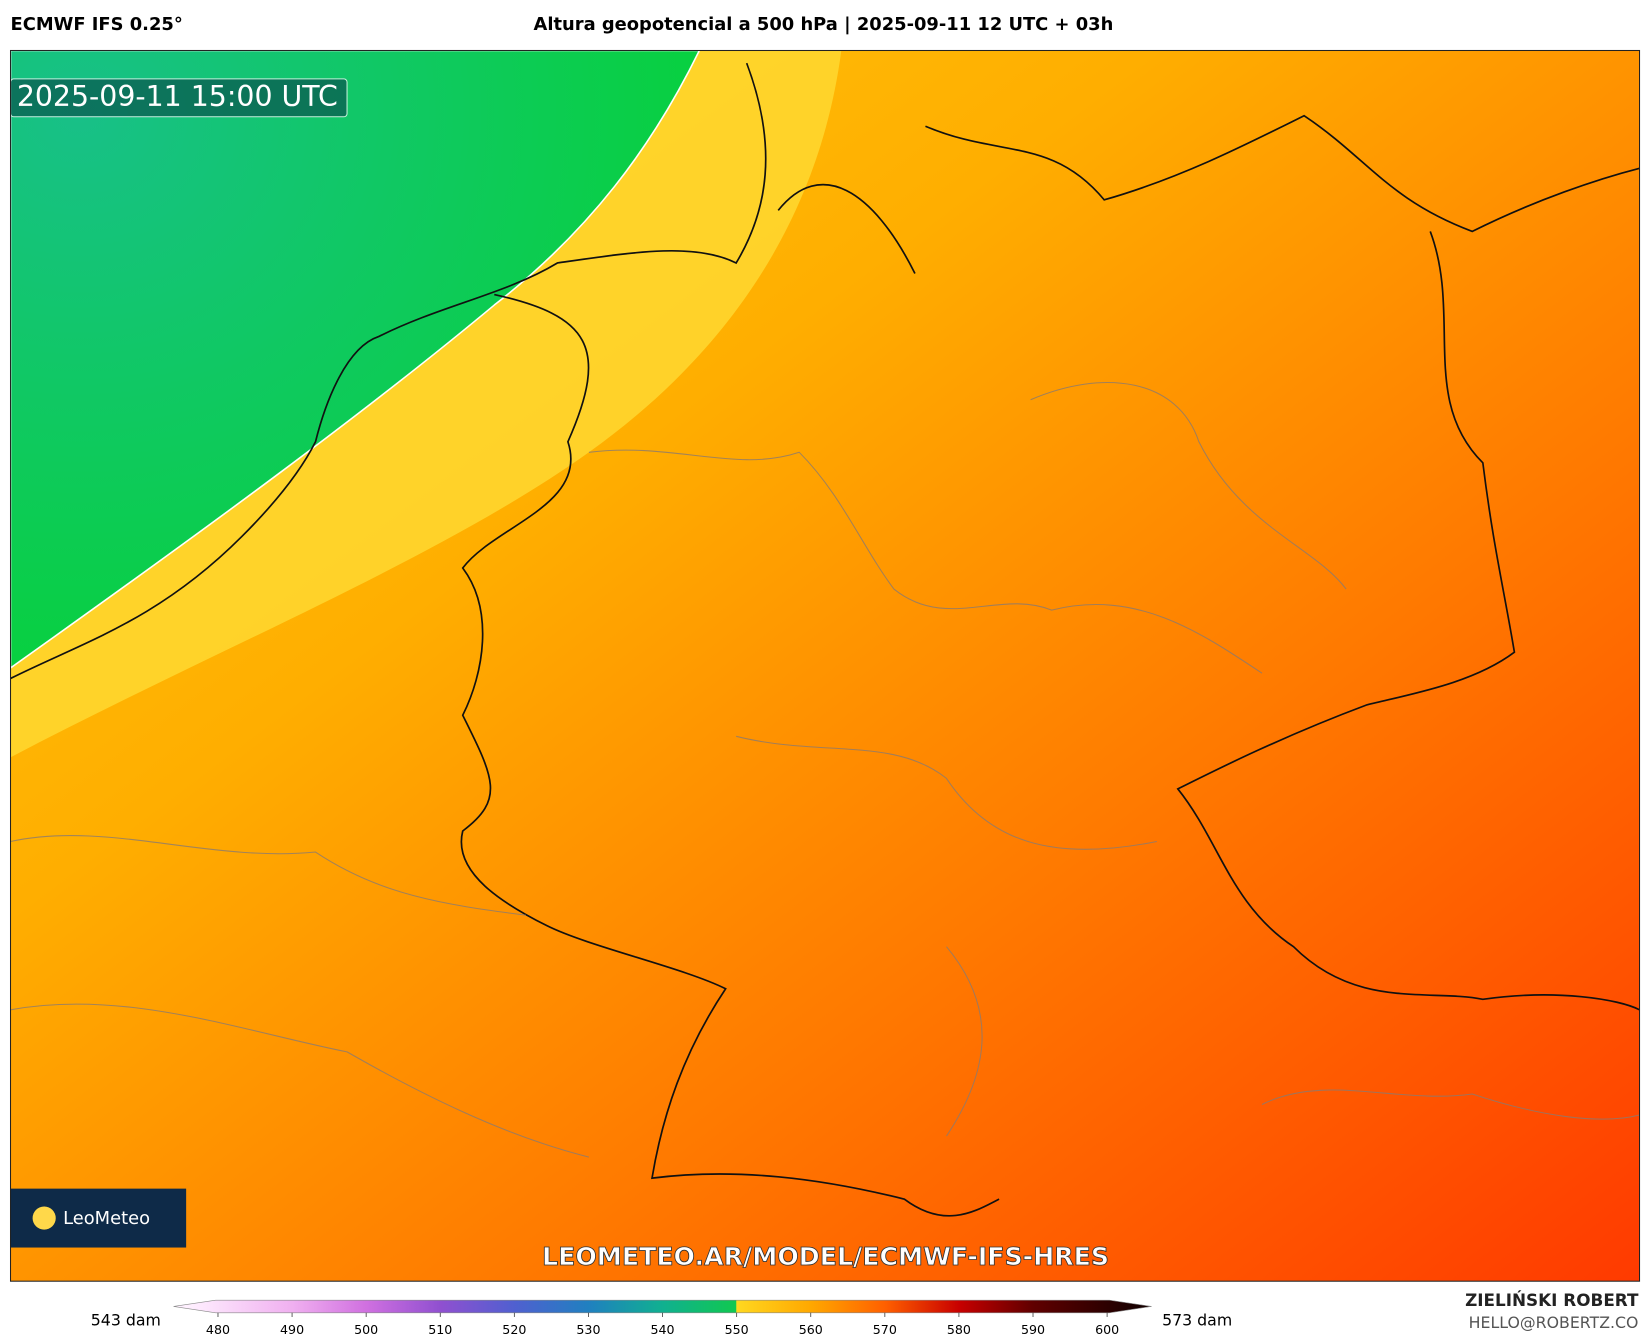  Describe the element at coordinates (218, 1329) in the screenshot. I see `colorbar-tick-label: 480` at that location.